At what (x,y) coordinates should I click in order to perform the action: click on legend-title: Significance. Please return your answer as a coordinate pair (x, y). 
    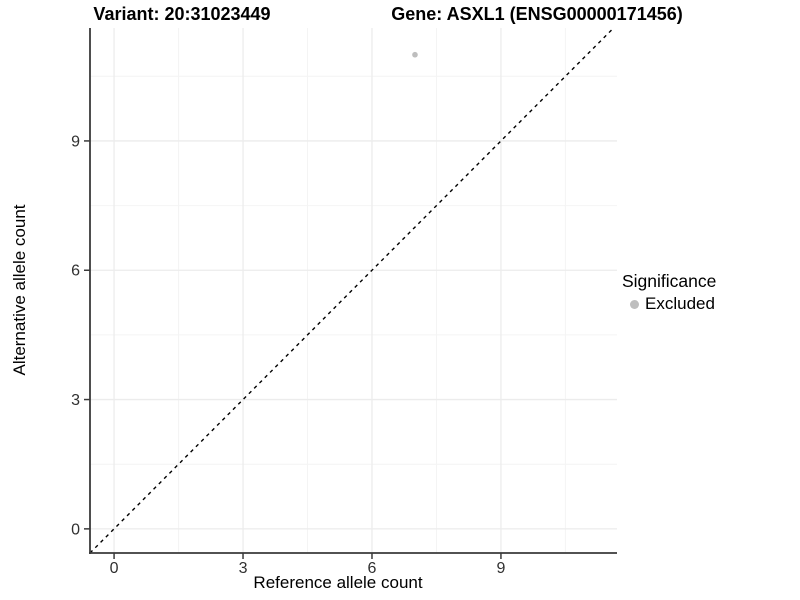
    Looking at the image, I should click on (669, 281).